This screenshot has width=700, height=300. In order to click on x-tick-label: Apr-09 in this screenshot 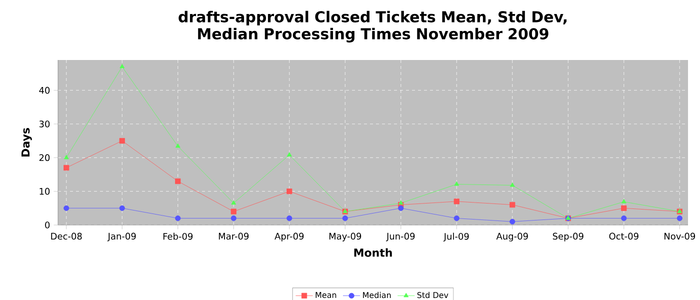, I will do `click(289, 237)`.